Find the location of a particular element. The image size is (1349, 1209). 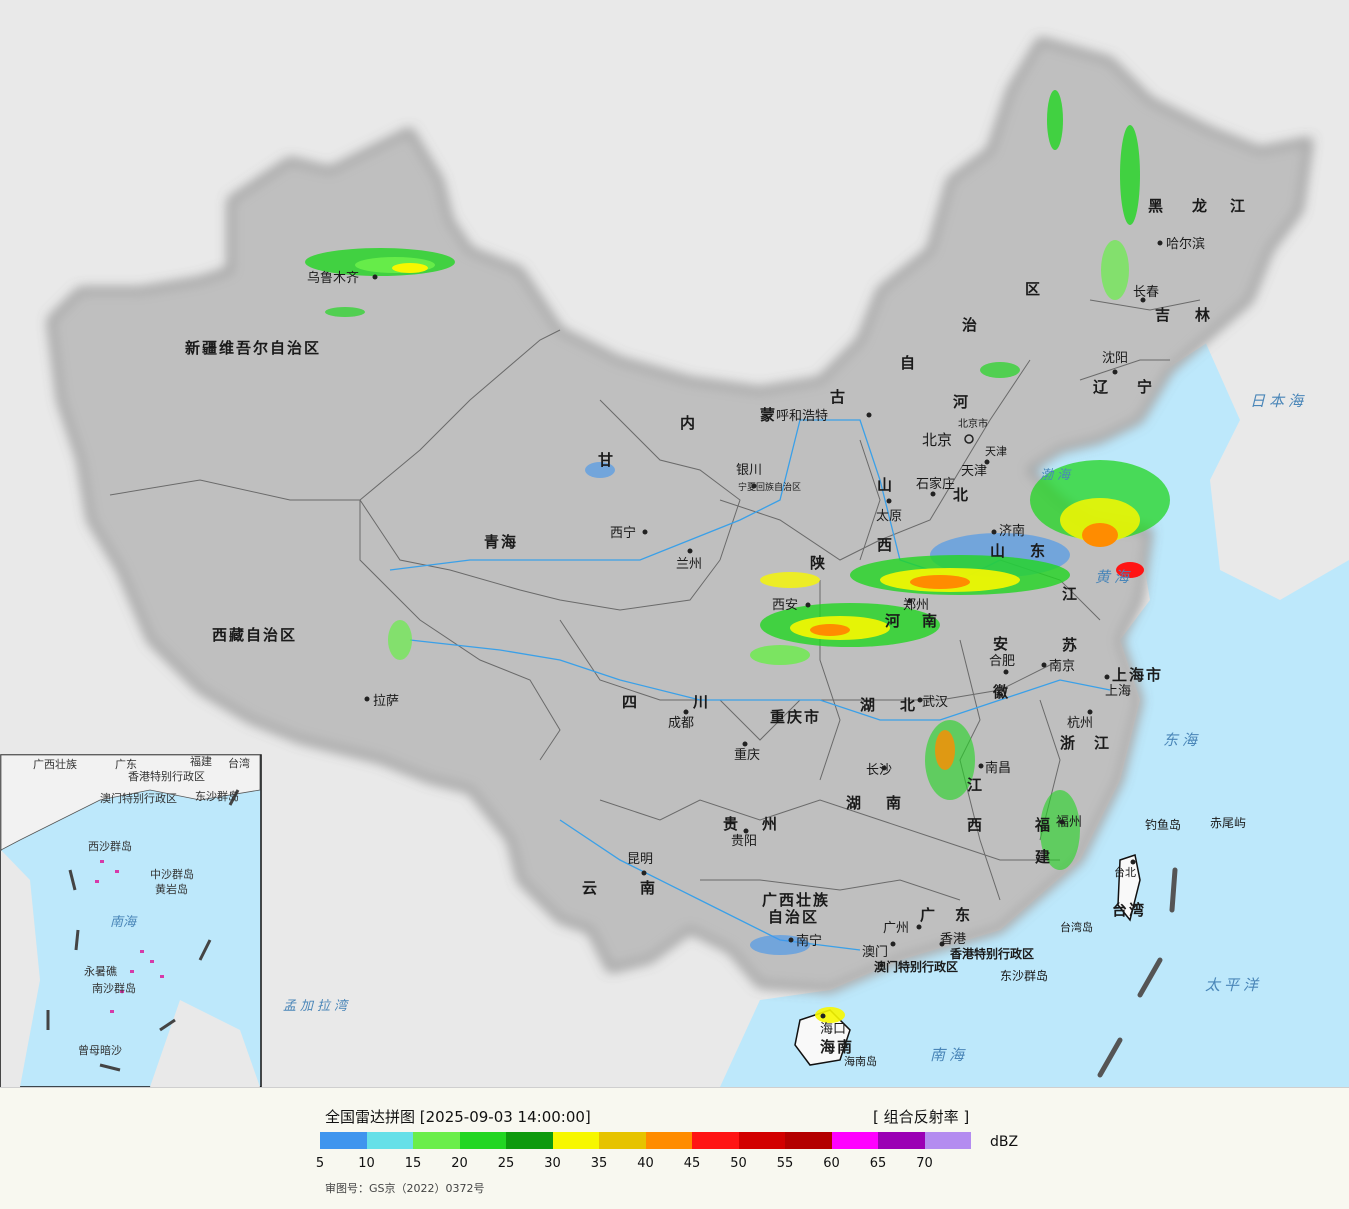

scale-tick-label: 55 is located at coordinates (785, 1163).